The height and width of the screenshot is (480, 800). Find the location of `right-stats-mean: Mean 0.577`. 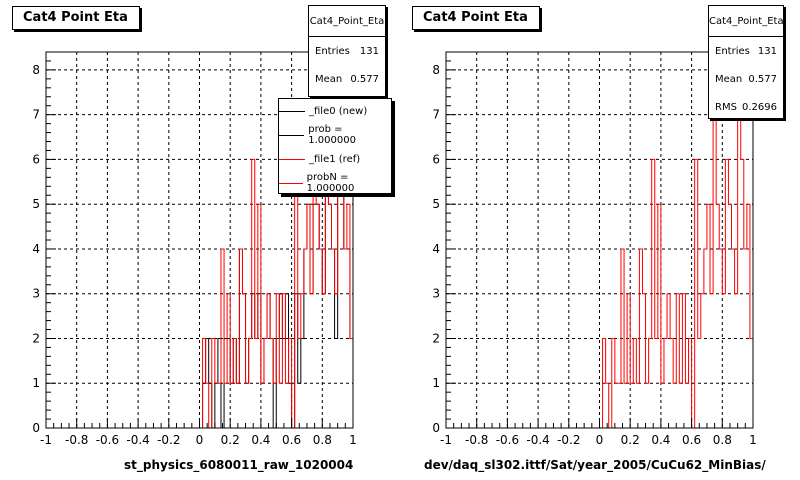

right-stats-mean: Mean 0.577 is located at coordinates (746, 79).